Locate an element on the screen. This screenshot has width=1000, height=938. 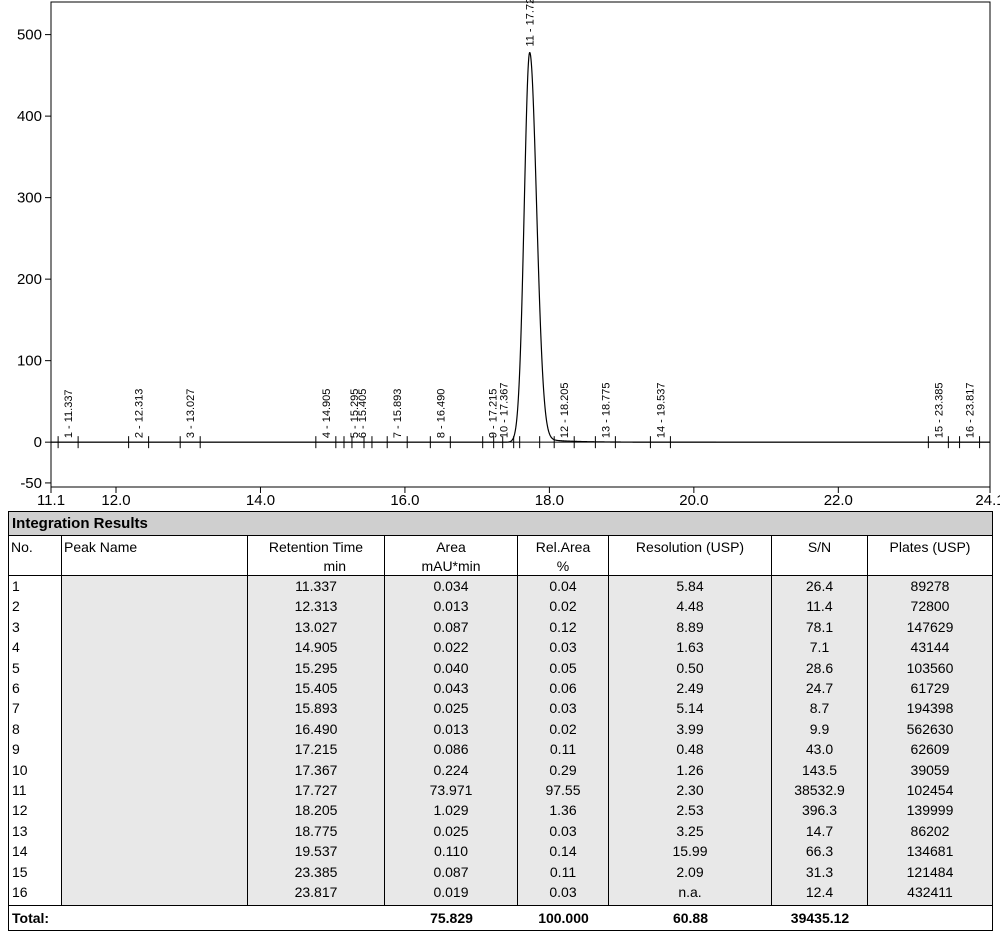
cell-sn: 12.4 is located at coordinates (819, 892).